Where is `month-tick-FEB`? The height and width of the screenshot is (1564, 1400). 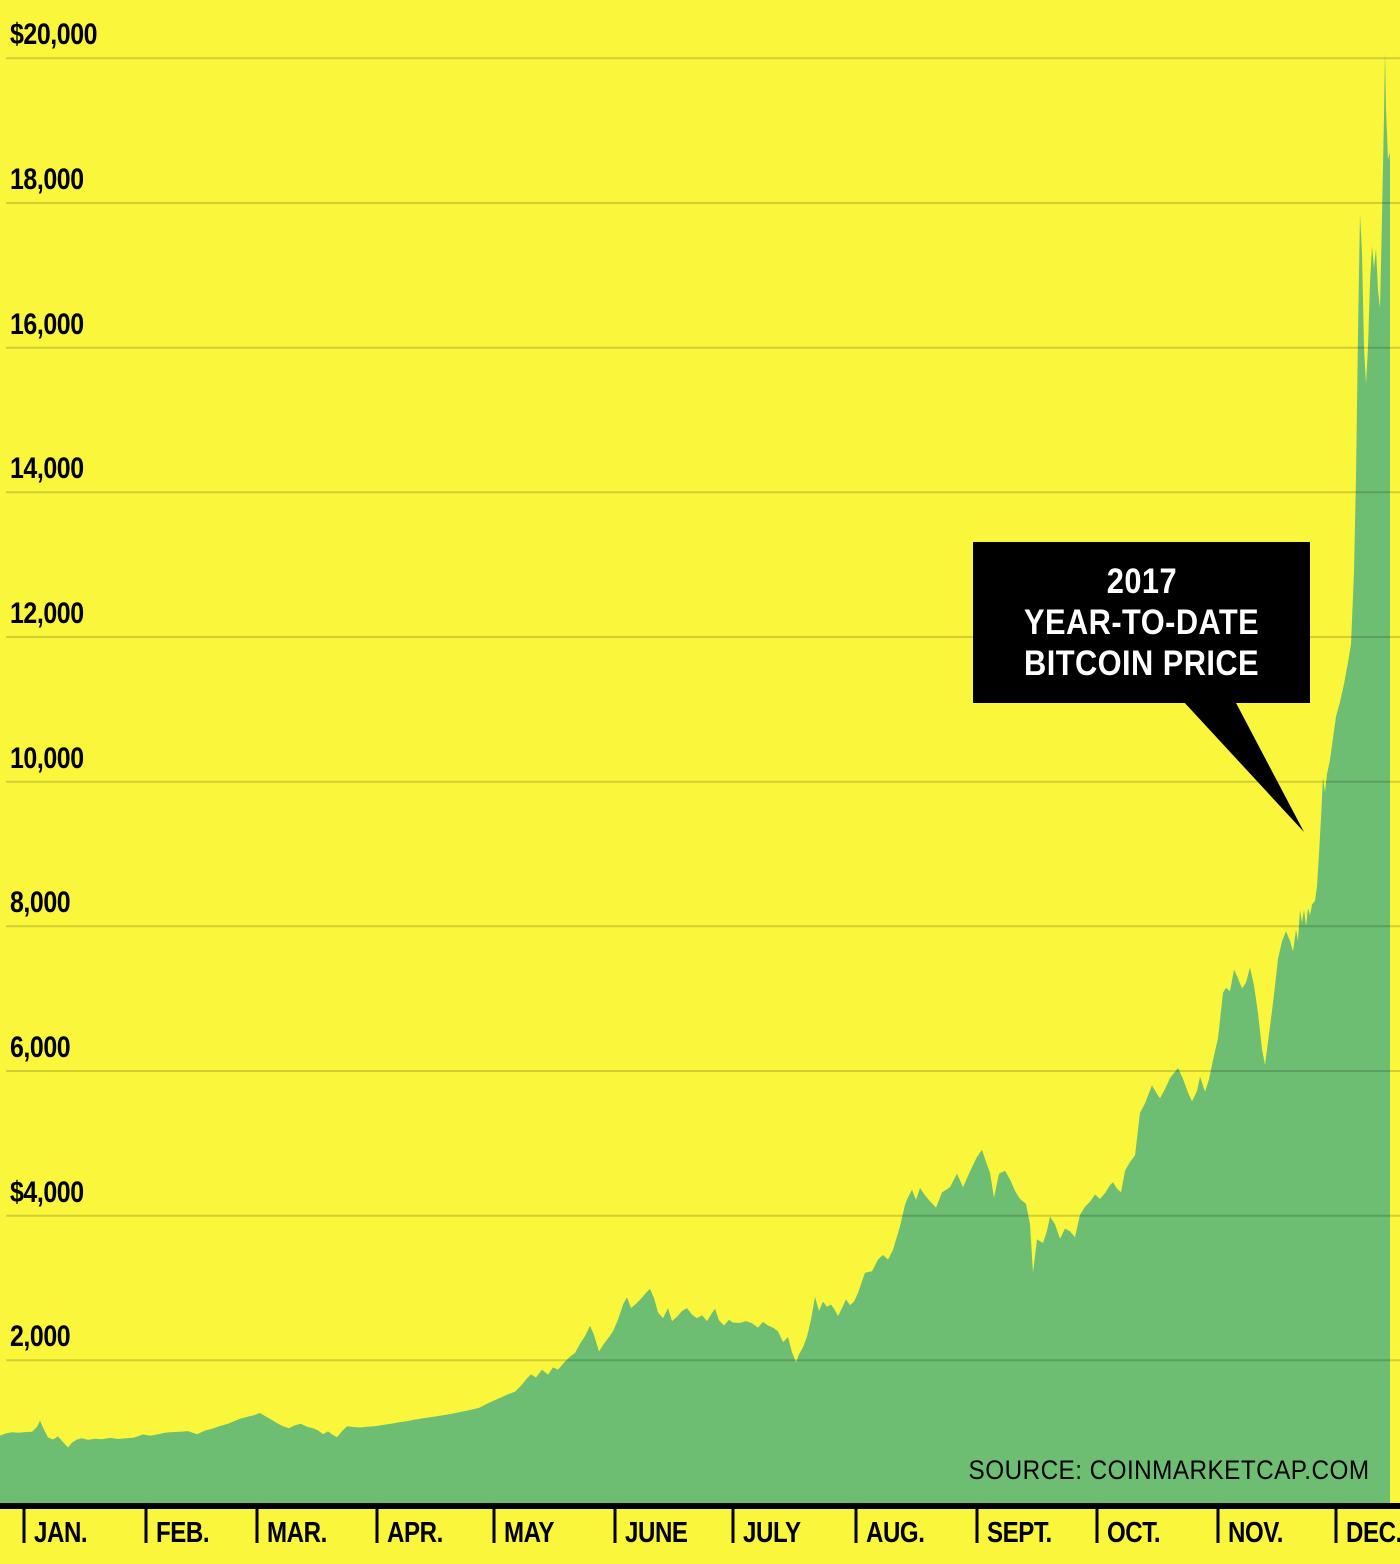
month-tick-FEB is located at coordinates (146, 1526).